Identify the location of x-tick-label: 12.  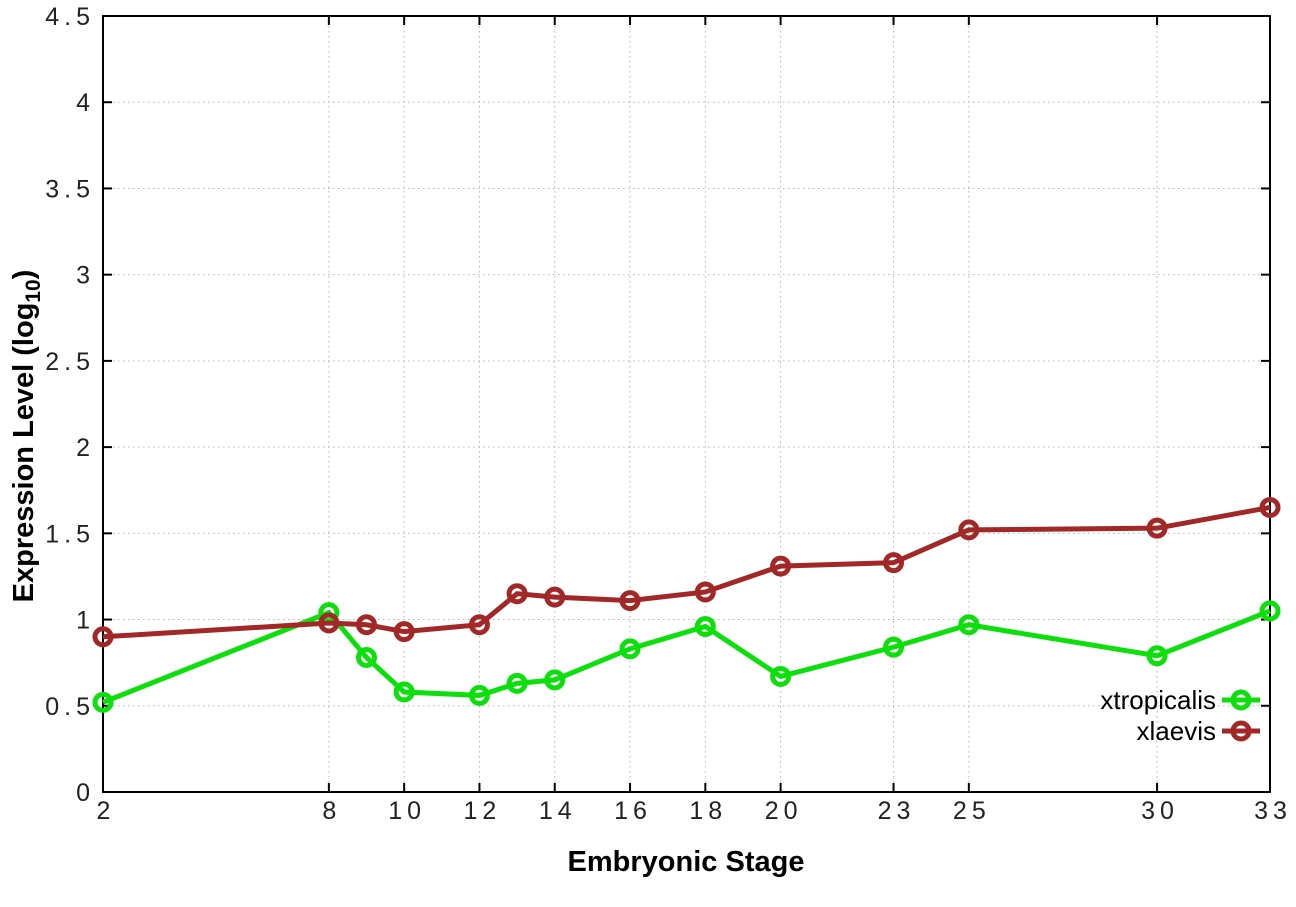
(483, 811).